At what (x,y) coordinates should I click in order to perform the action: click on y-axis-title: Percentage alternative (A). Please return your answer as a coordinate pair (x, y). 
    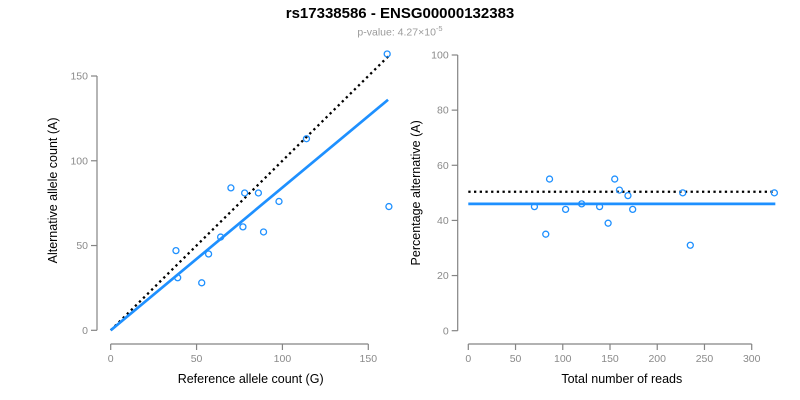
    Looking at the image, I should click on (416, 192).